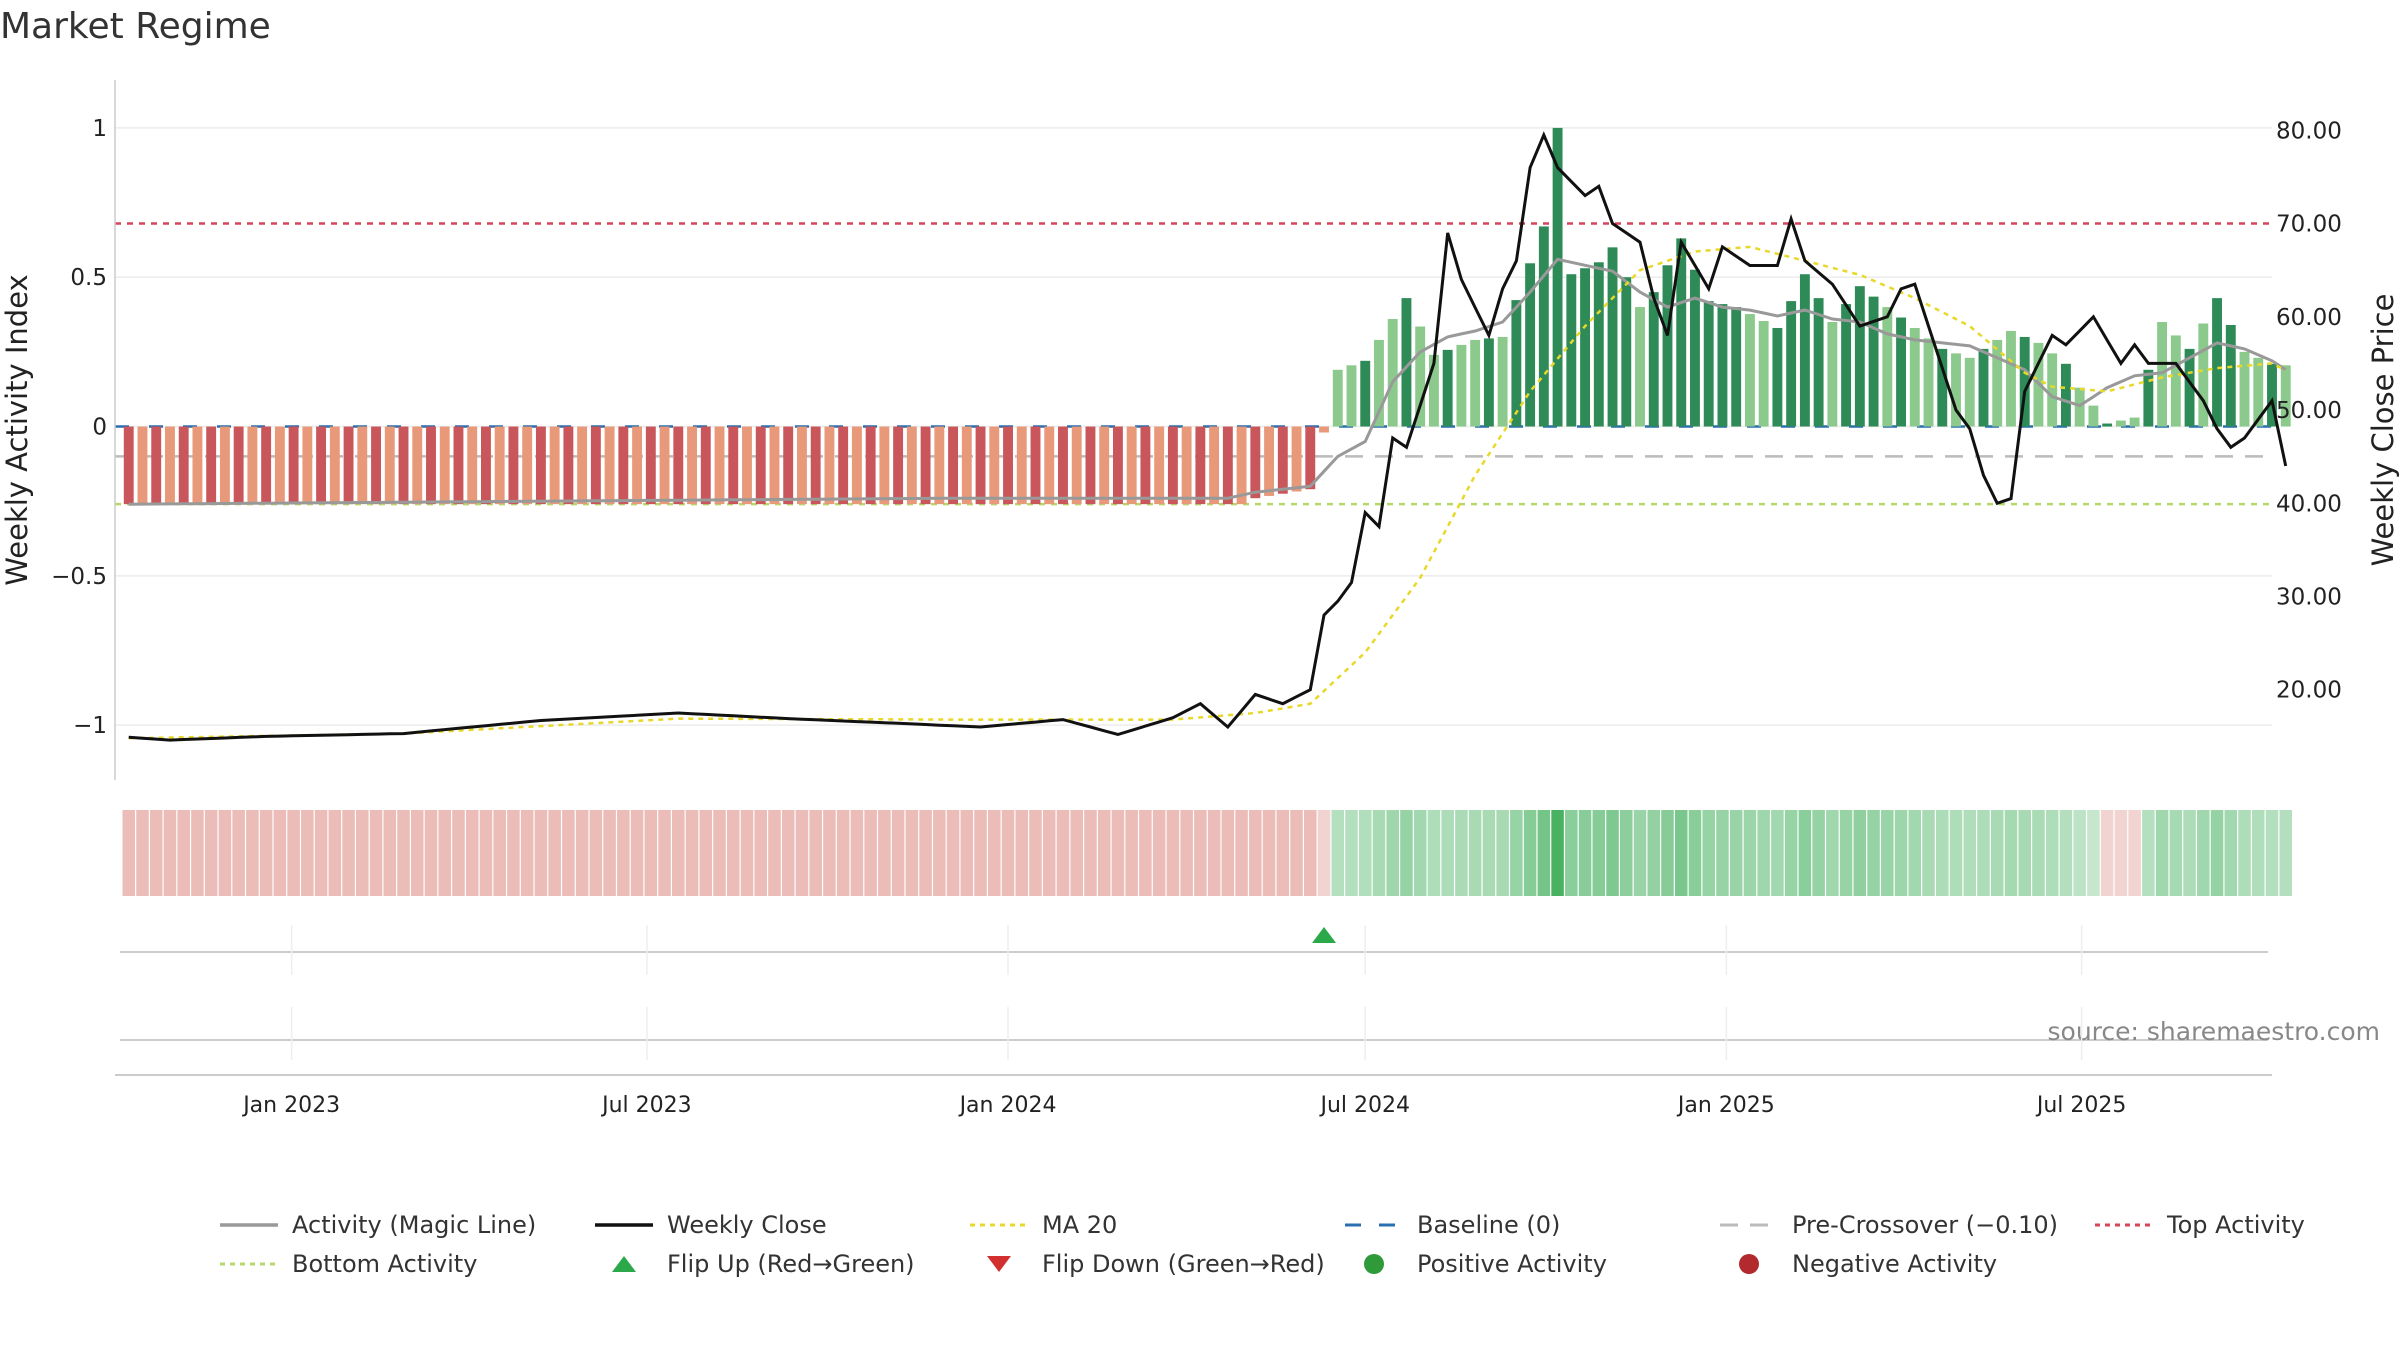 Image resolution: width=2400 pixels, height=1350 pixels. I want to click on left-tick-label: −1, so click(90, 726).